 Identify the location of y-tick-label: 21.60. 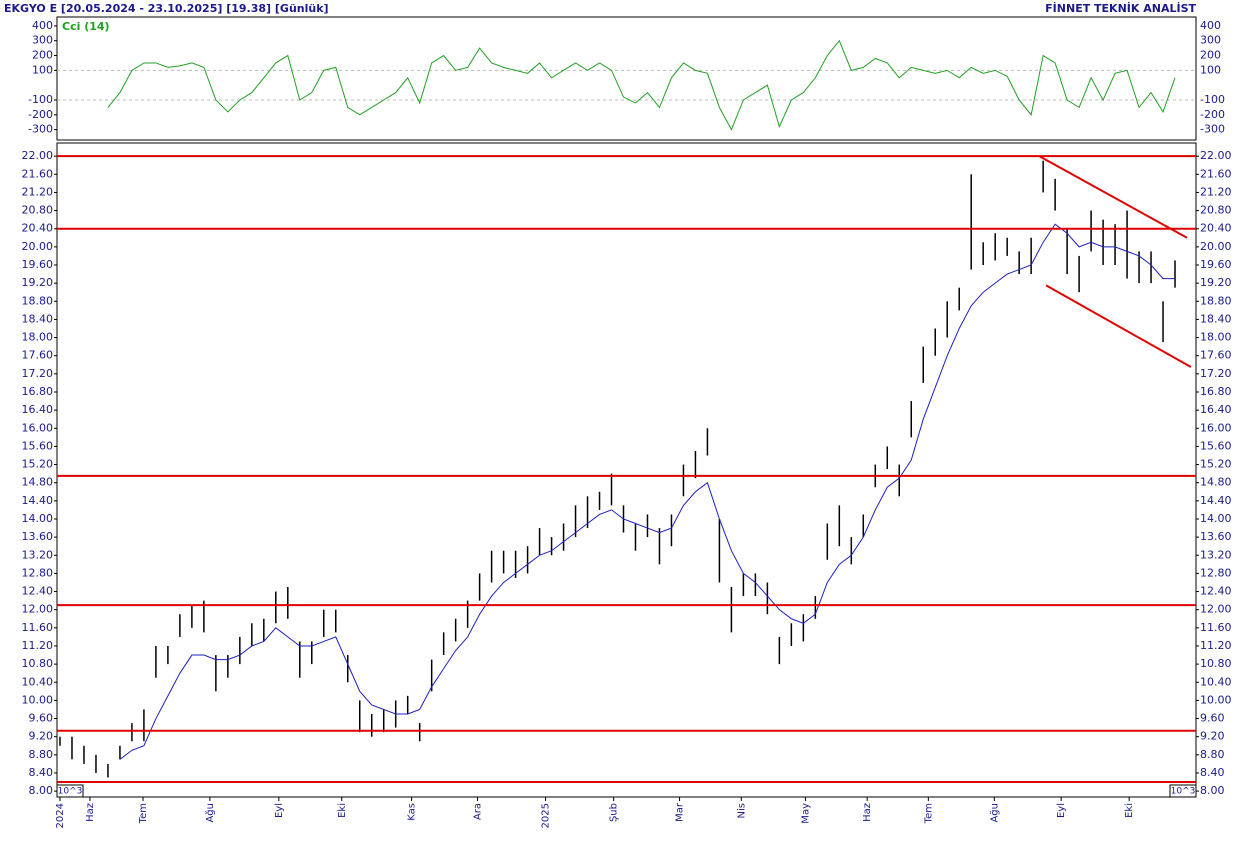
(38, 173).